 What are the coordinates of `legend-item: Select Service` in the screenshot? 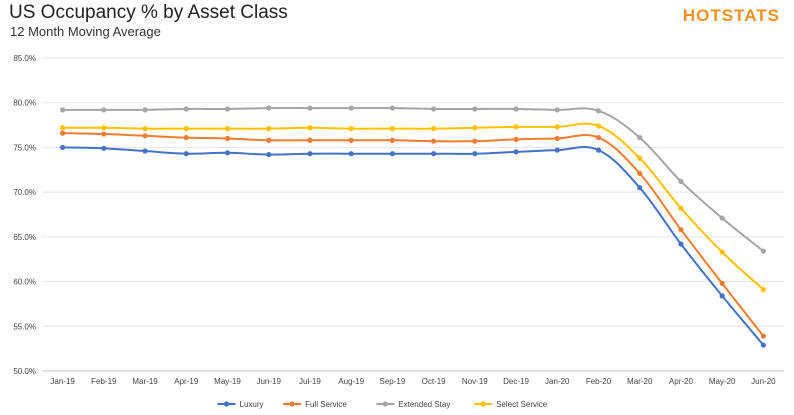 It's located at (511, 404).